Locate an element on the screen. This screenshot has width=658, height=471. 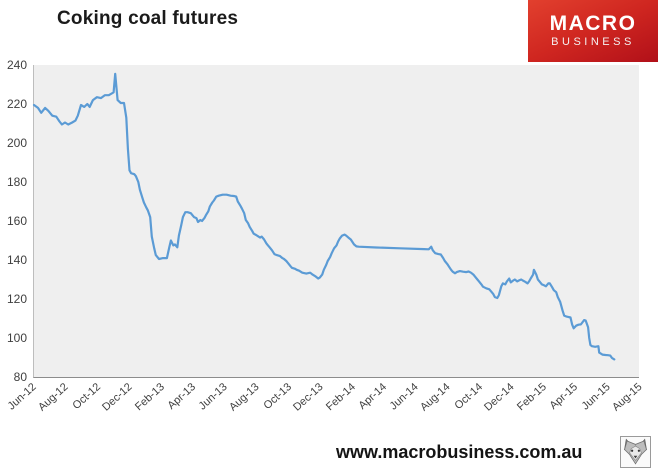
y-axis-tick-label: 120 is located at coordinates (16, 299).